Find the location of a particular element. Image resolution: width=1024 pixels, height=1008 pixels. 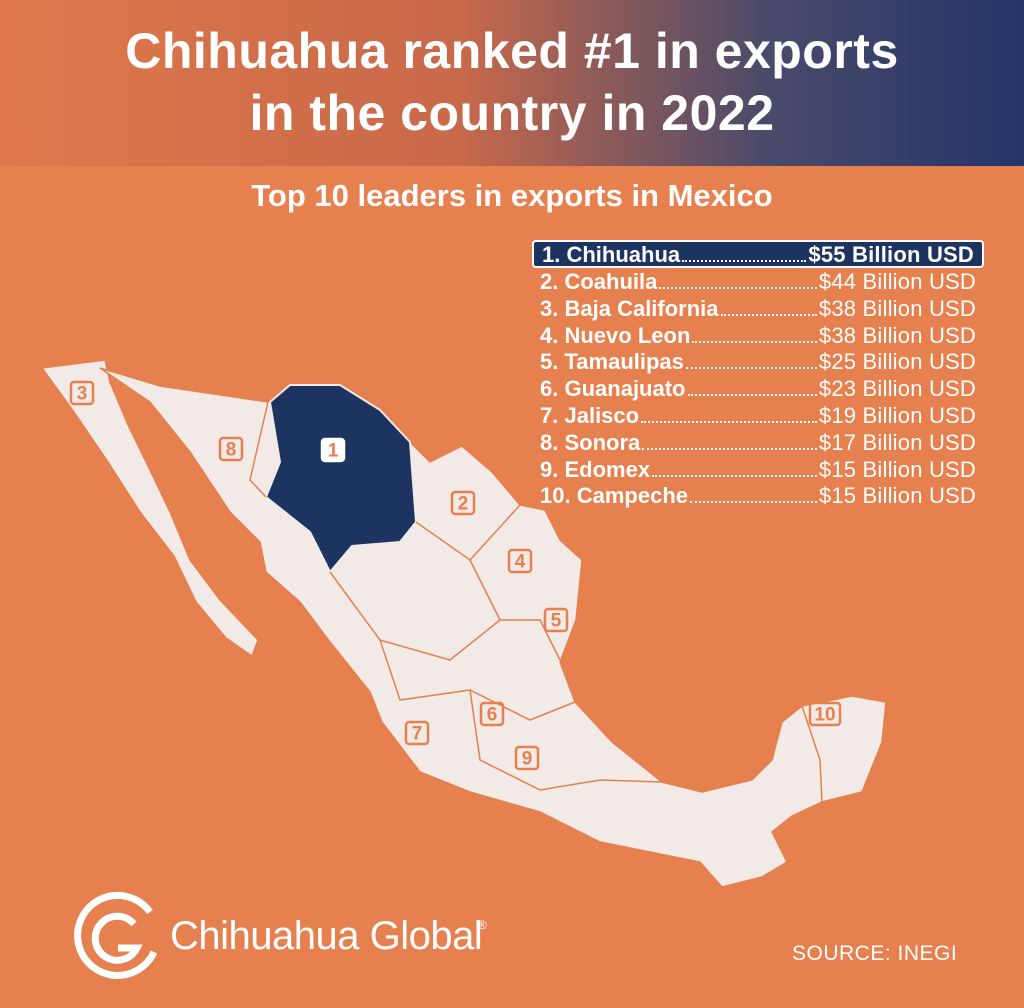

registered-mark: ® is located at coordinates (482, 925).